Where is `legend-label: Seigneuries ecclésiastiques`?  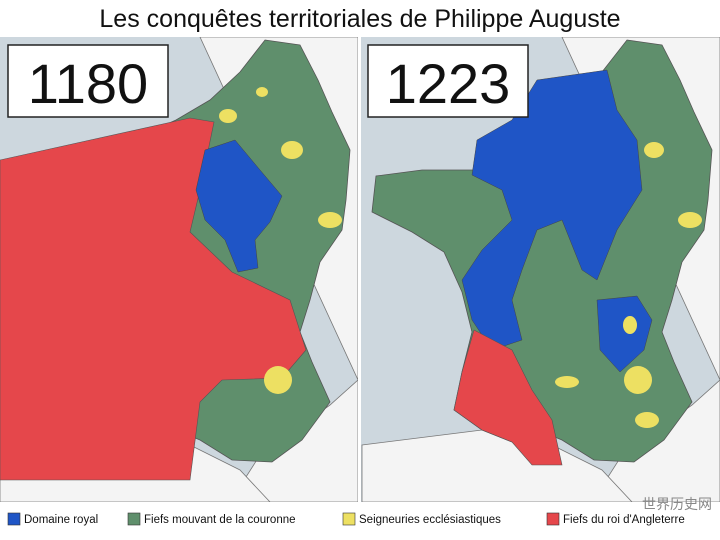 legend-label: Seigneuries ecclésiastiques is located at coordinates (430, 520).